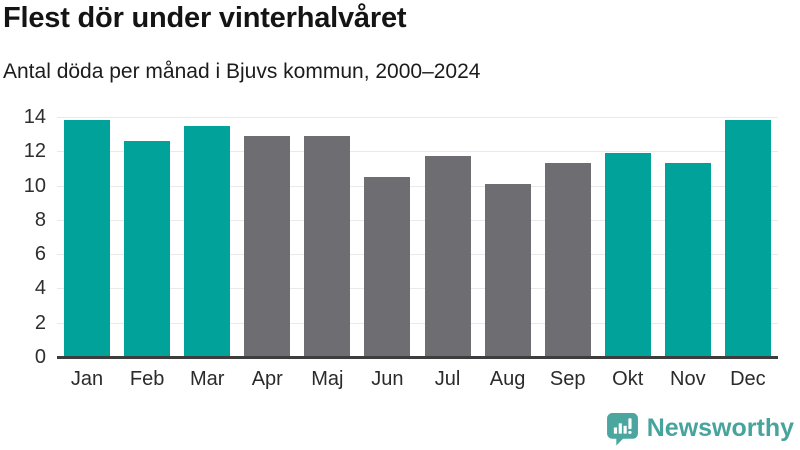 This screenshot has width=800, height=450. Describe the element at coordinates (147, 379) in the screenshot. I see `x-tick-label-feb: Feb` at that location.